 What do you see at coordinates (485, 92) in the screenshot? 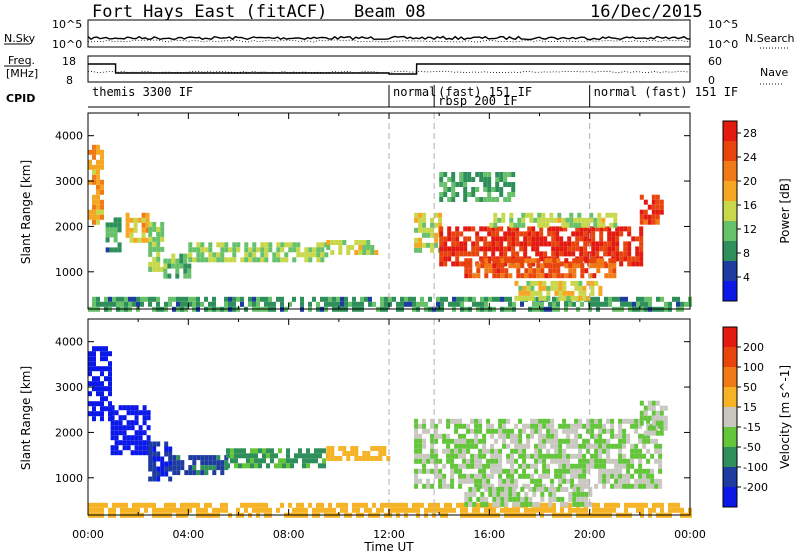
I see `cpid-mode-2: (fast) 151 IF` at bounding box center [485, 92].